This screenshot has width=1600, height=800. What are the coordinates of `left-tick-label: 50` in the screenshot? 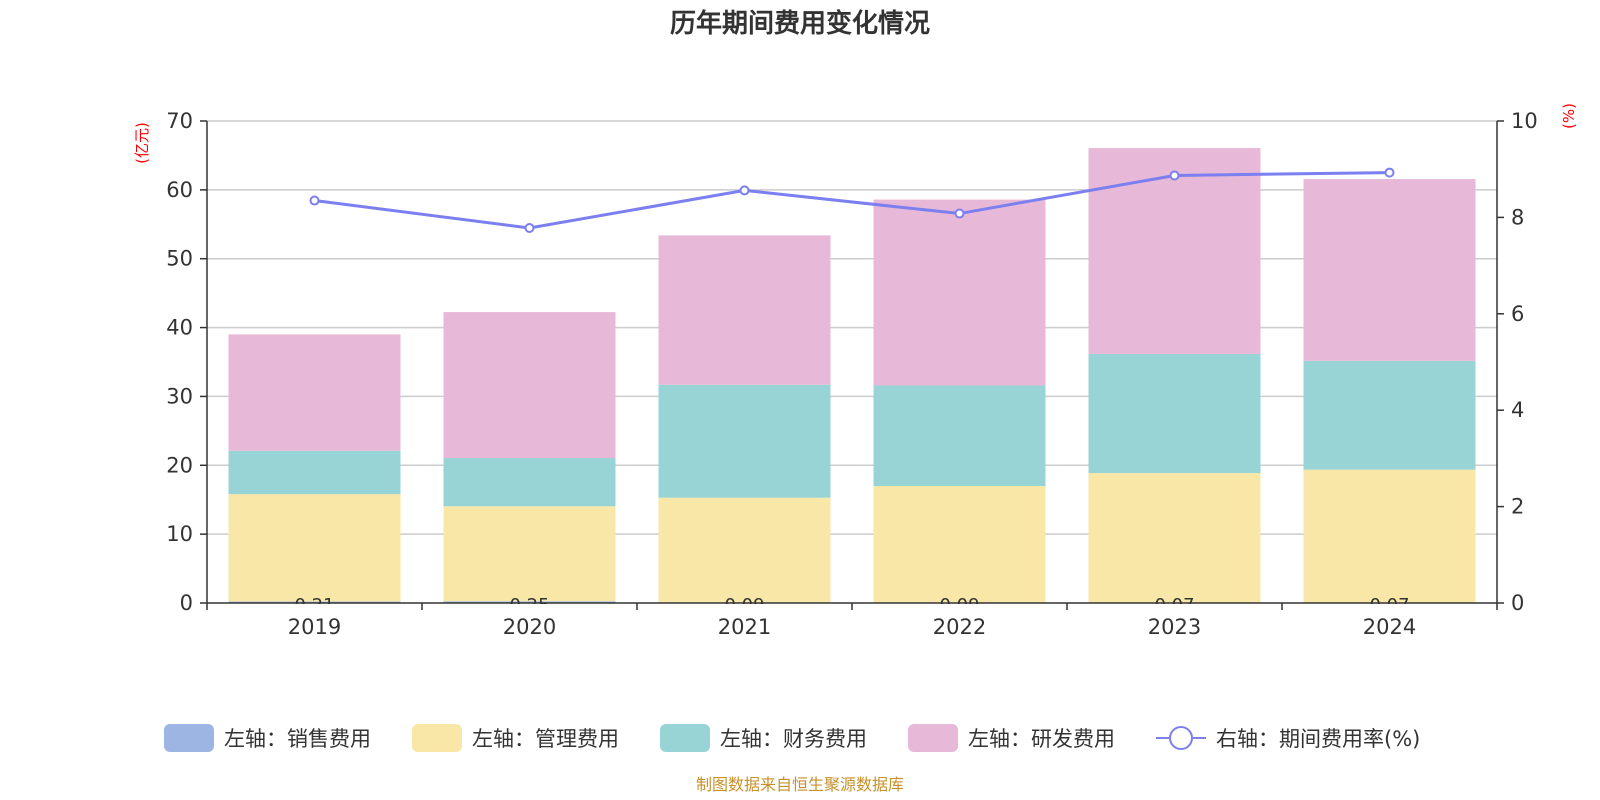 It's located at (179, 259).